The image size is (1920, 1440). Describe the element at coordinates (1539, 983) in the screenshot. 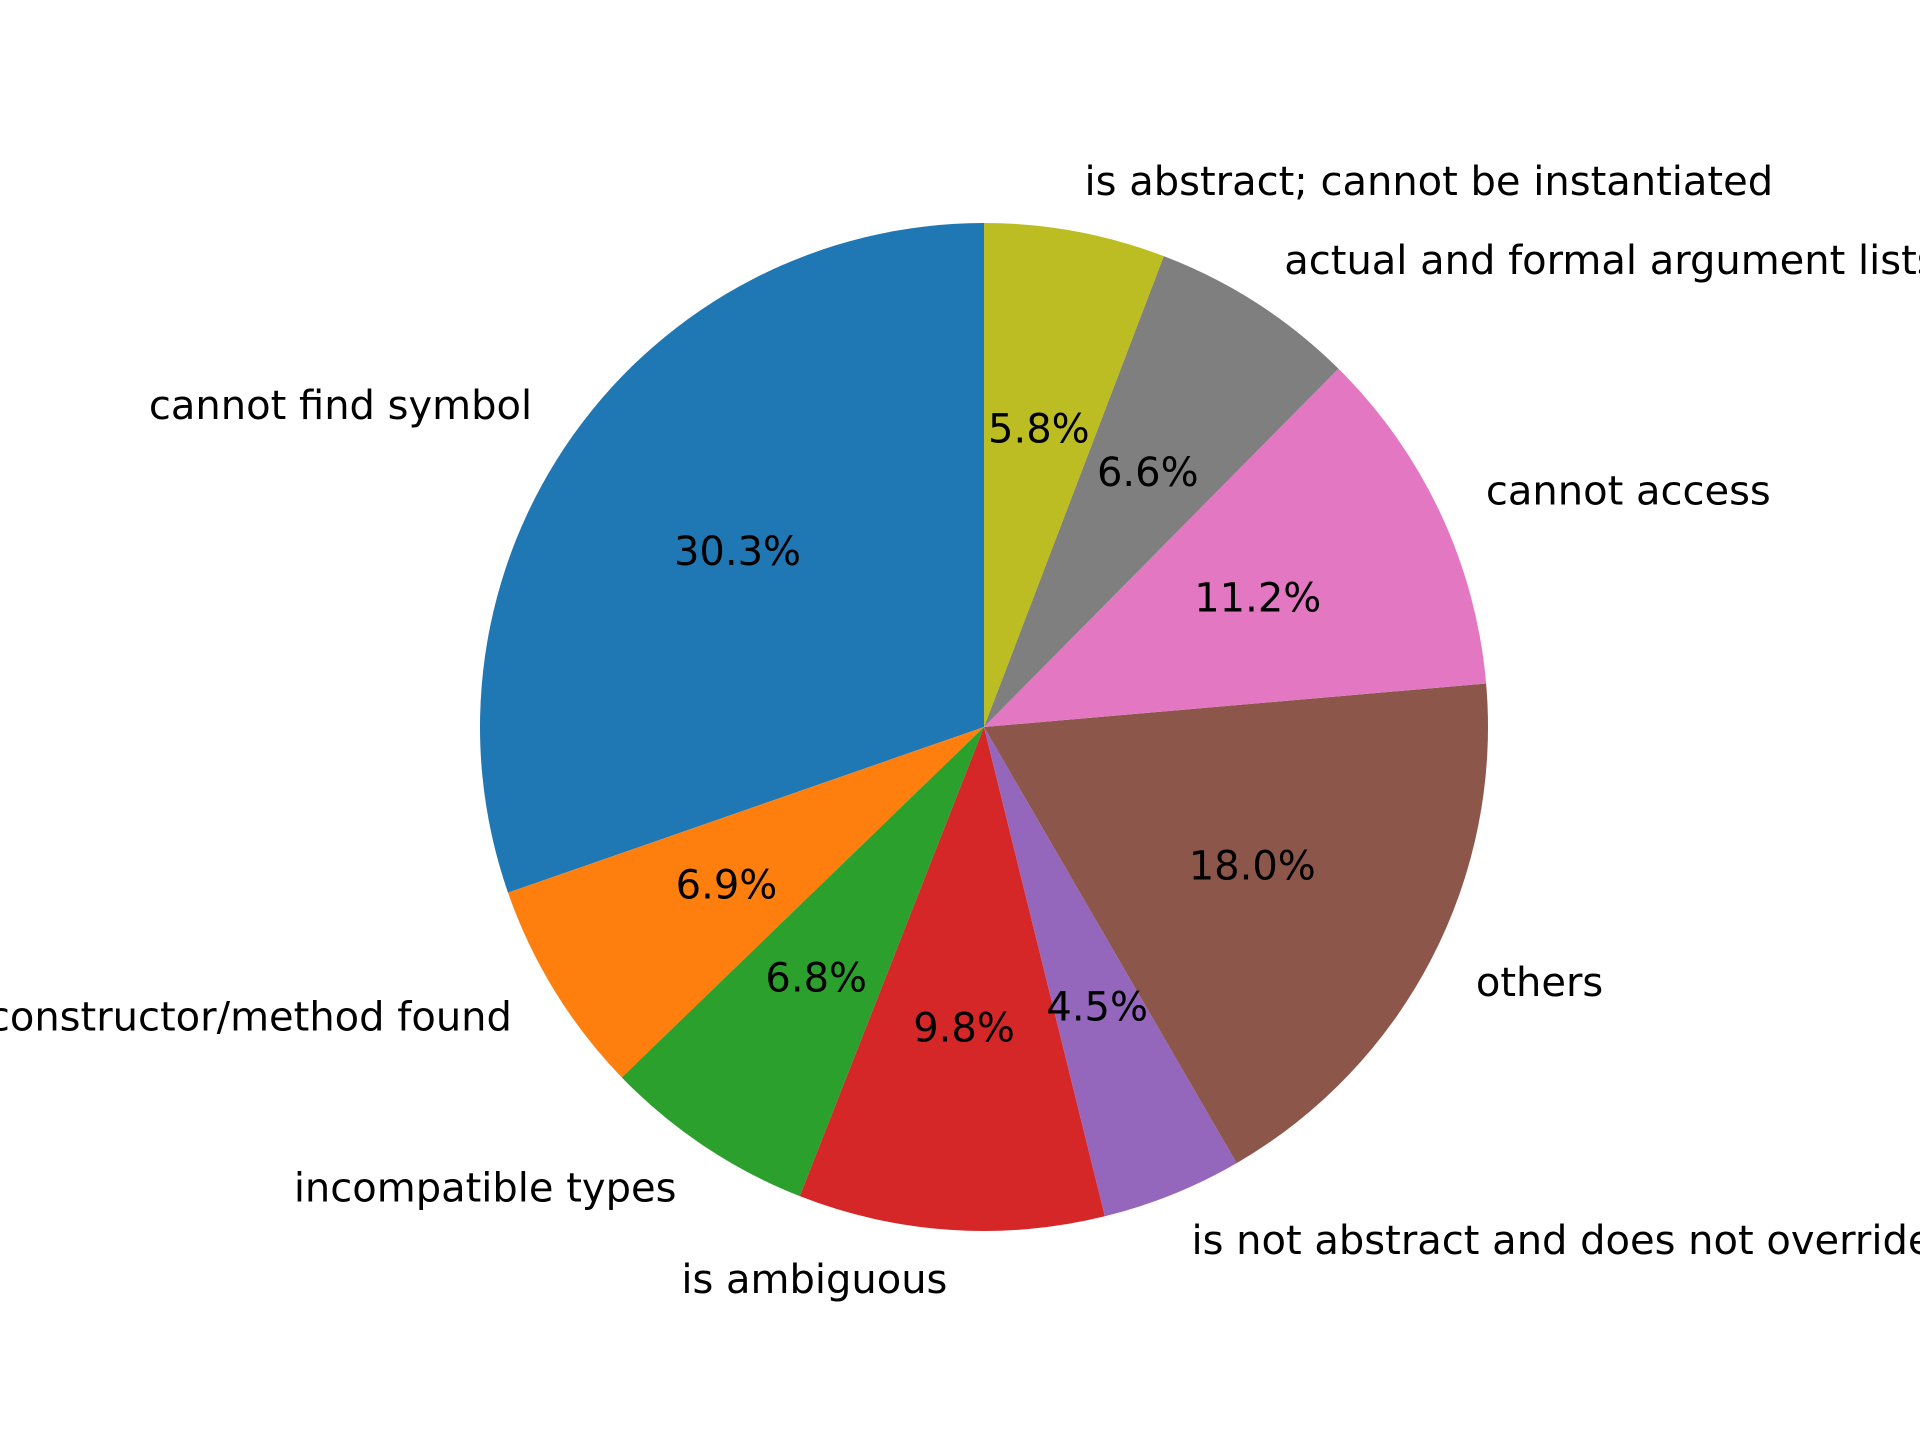

I see `category-label-others: others` at that location.